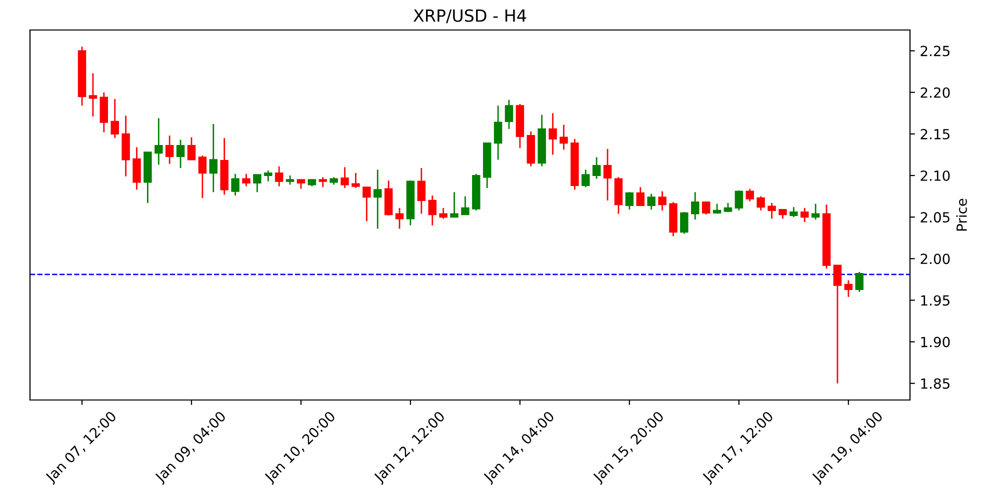  What do you see at coordinates (935, 217) in the screenshot?
I see `y-tick-label: 2.05` at bounding box center [935, 217].